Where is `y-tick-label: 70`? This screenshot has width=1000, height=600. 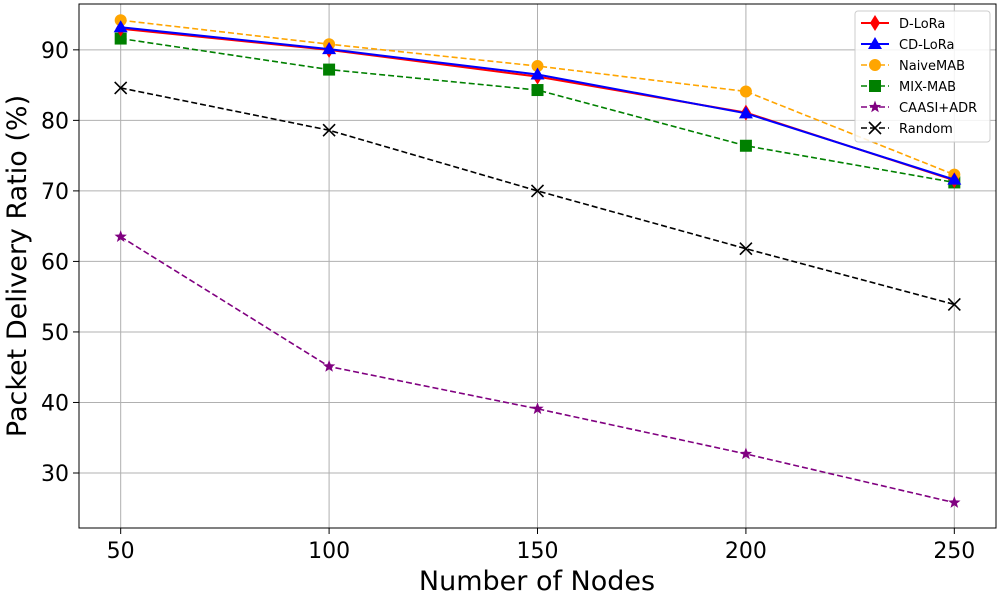
y-tick-label: 70 is located at coordinates (55, 192).